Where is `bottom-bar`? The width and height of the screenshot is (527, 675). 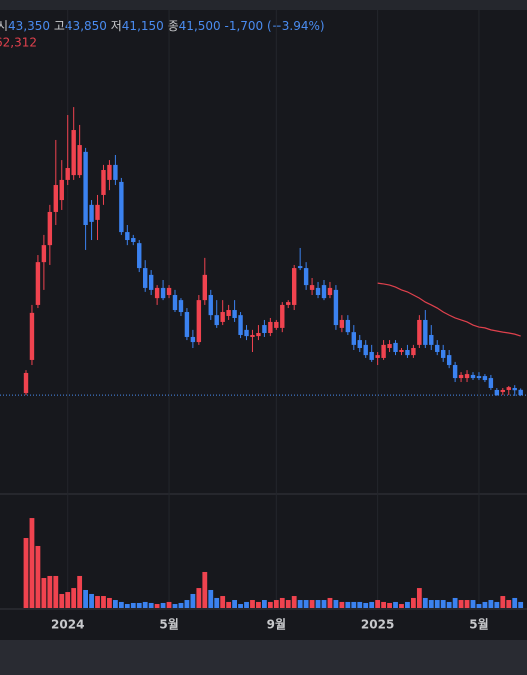
bottom-bar is located at coordinates (263, 657).